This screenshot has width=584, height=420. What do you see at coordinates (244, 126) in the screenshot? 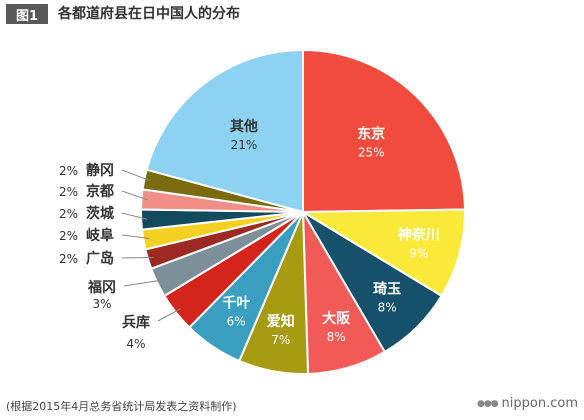
I see `slice-label-13: 其他` at bounding box center [244, 126].